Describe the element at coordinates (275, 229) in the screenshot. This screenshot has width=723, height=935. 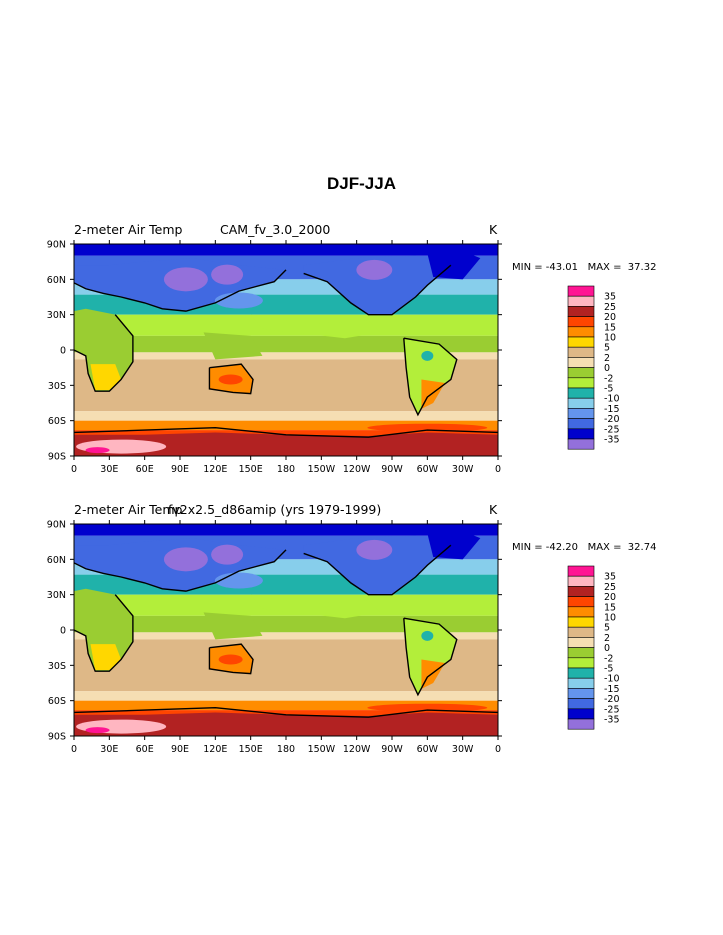
I see `chart-title-center: CAM_fv_3.0_2000` at that location.